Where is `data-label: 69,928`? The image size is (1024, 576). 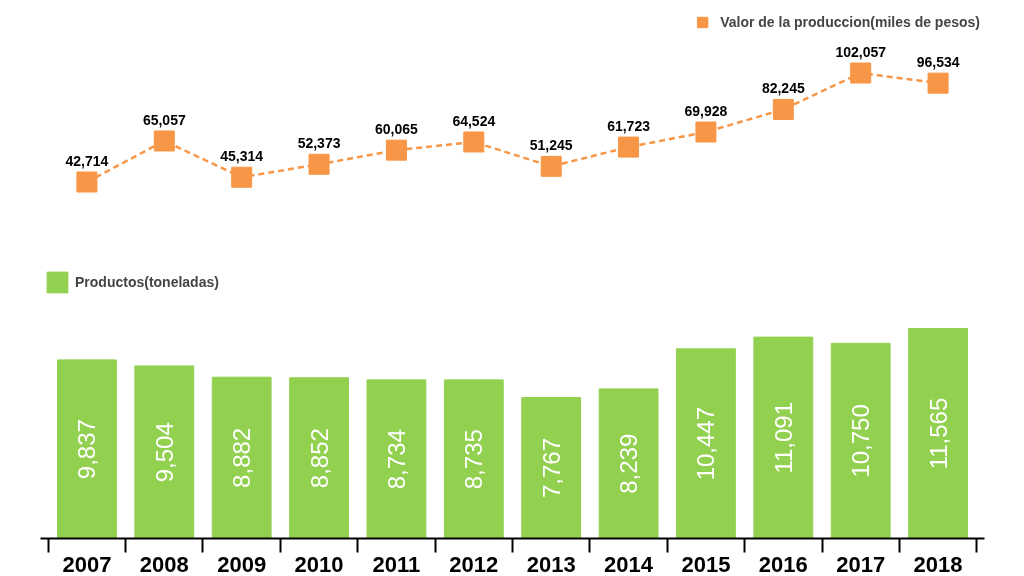
data-label: 69,928 is located at coordinates (706, 111).